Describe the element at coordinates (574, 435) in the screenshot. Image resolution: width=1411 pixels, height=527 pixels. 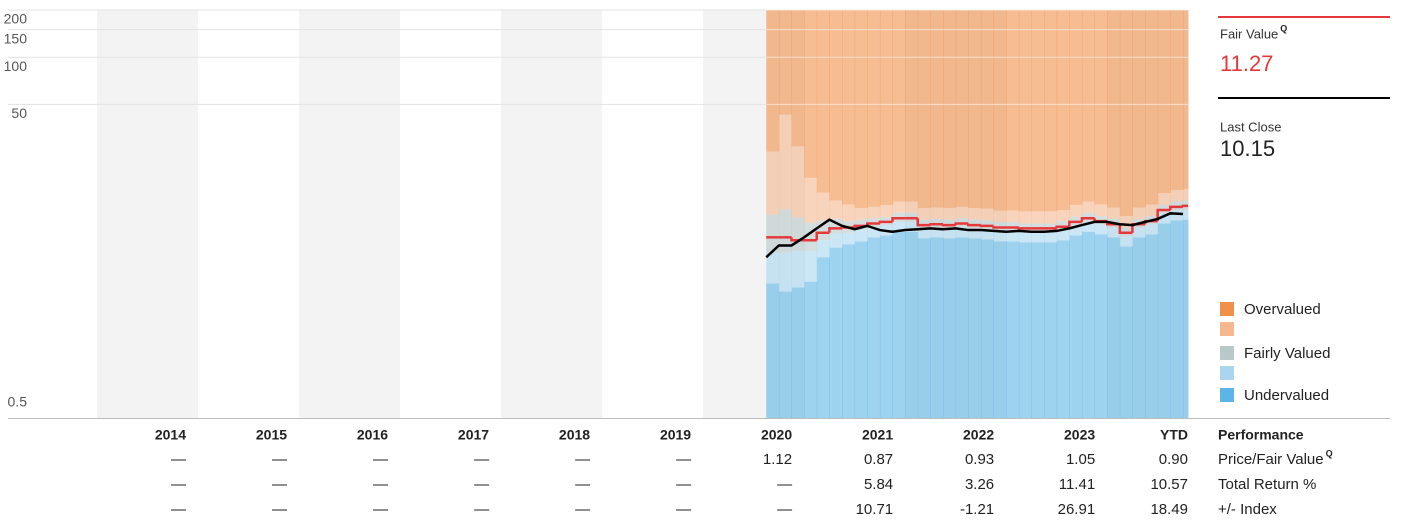
I see `column-header: 2018` at that location.